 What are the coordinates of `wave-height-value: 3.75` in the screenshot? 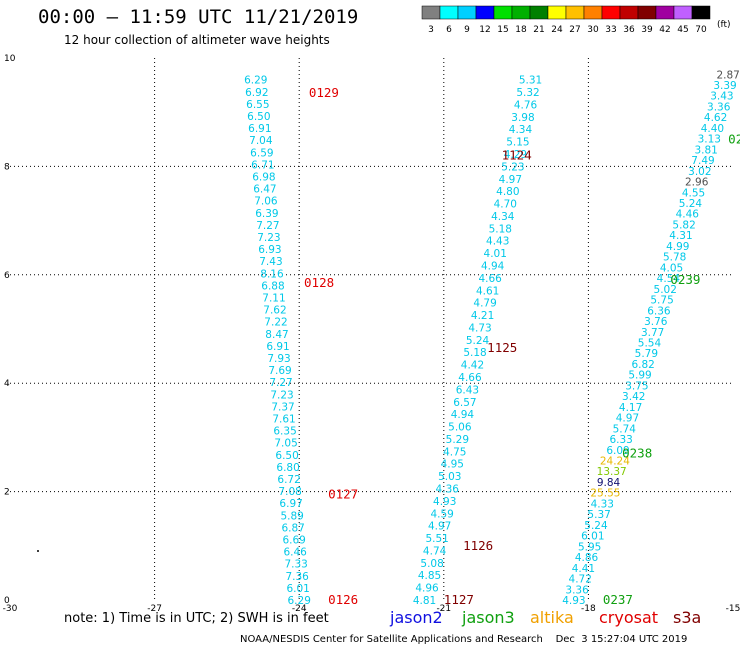 It's located at (636, 386).